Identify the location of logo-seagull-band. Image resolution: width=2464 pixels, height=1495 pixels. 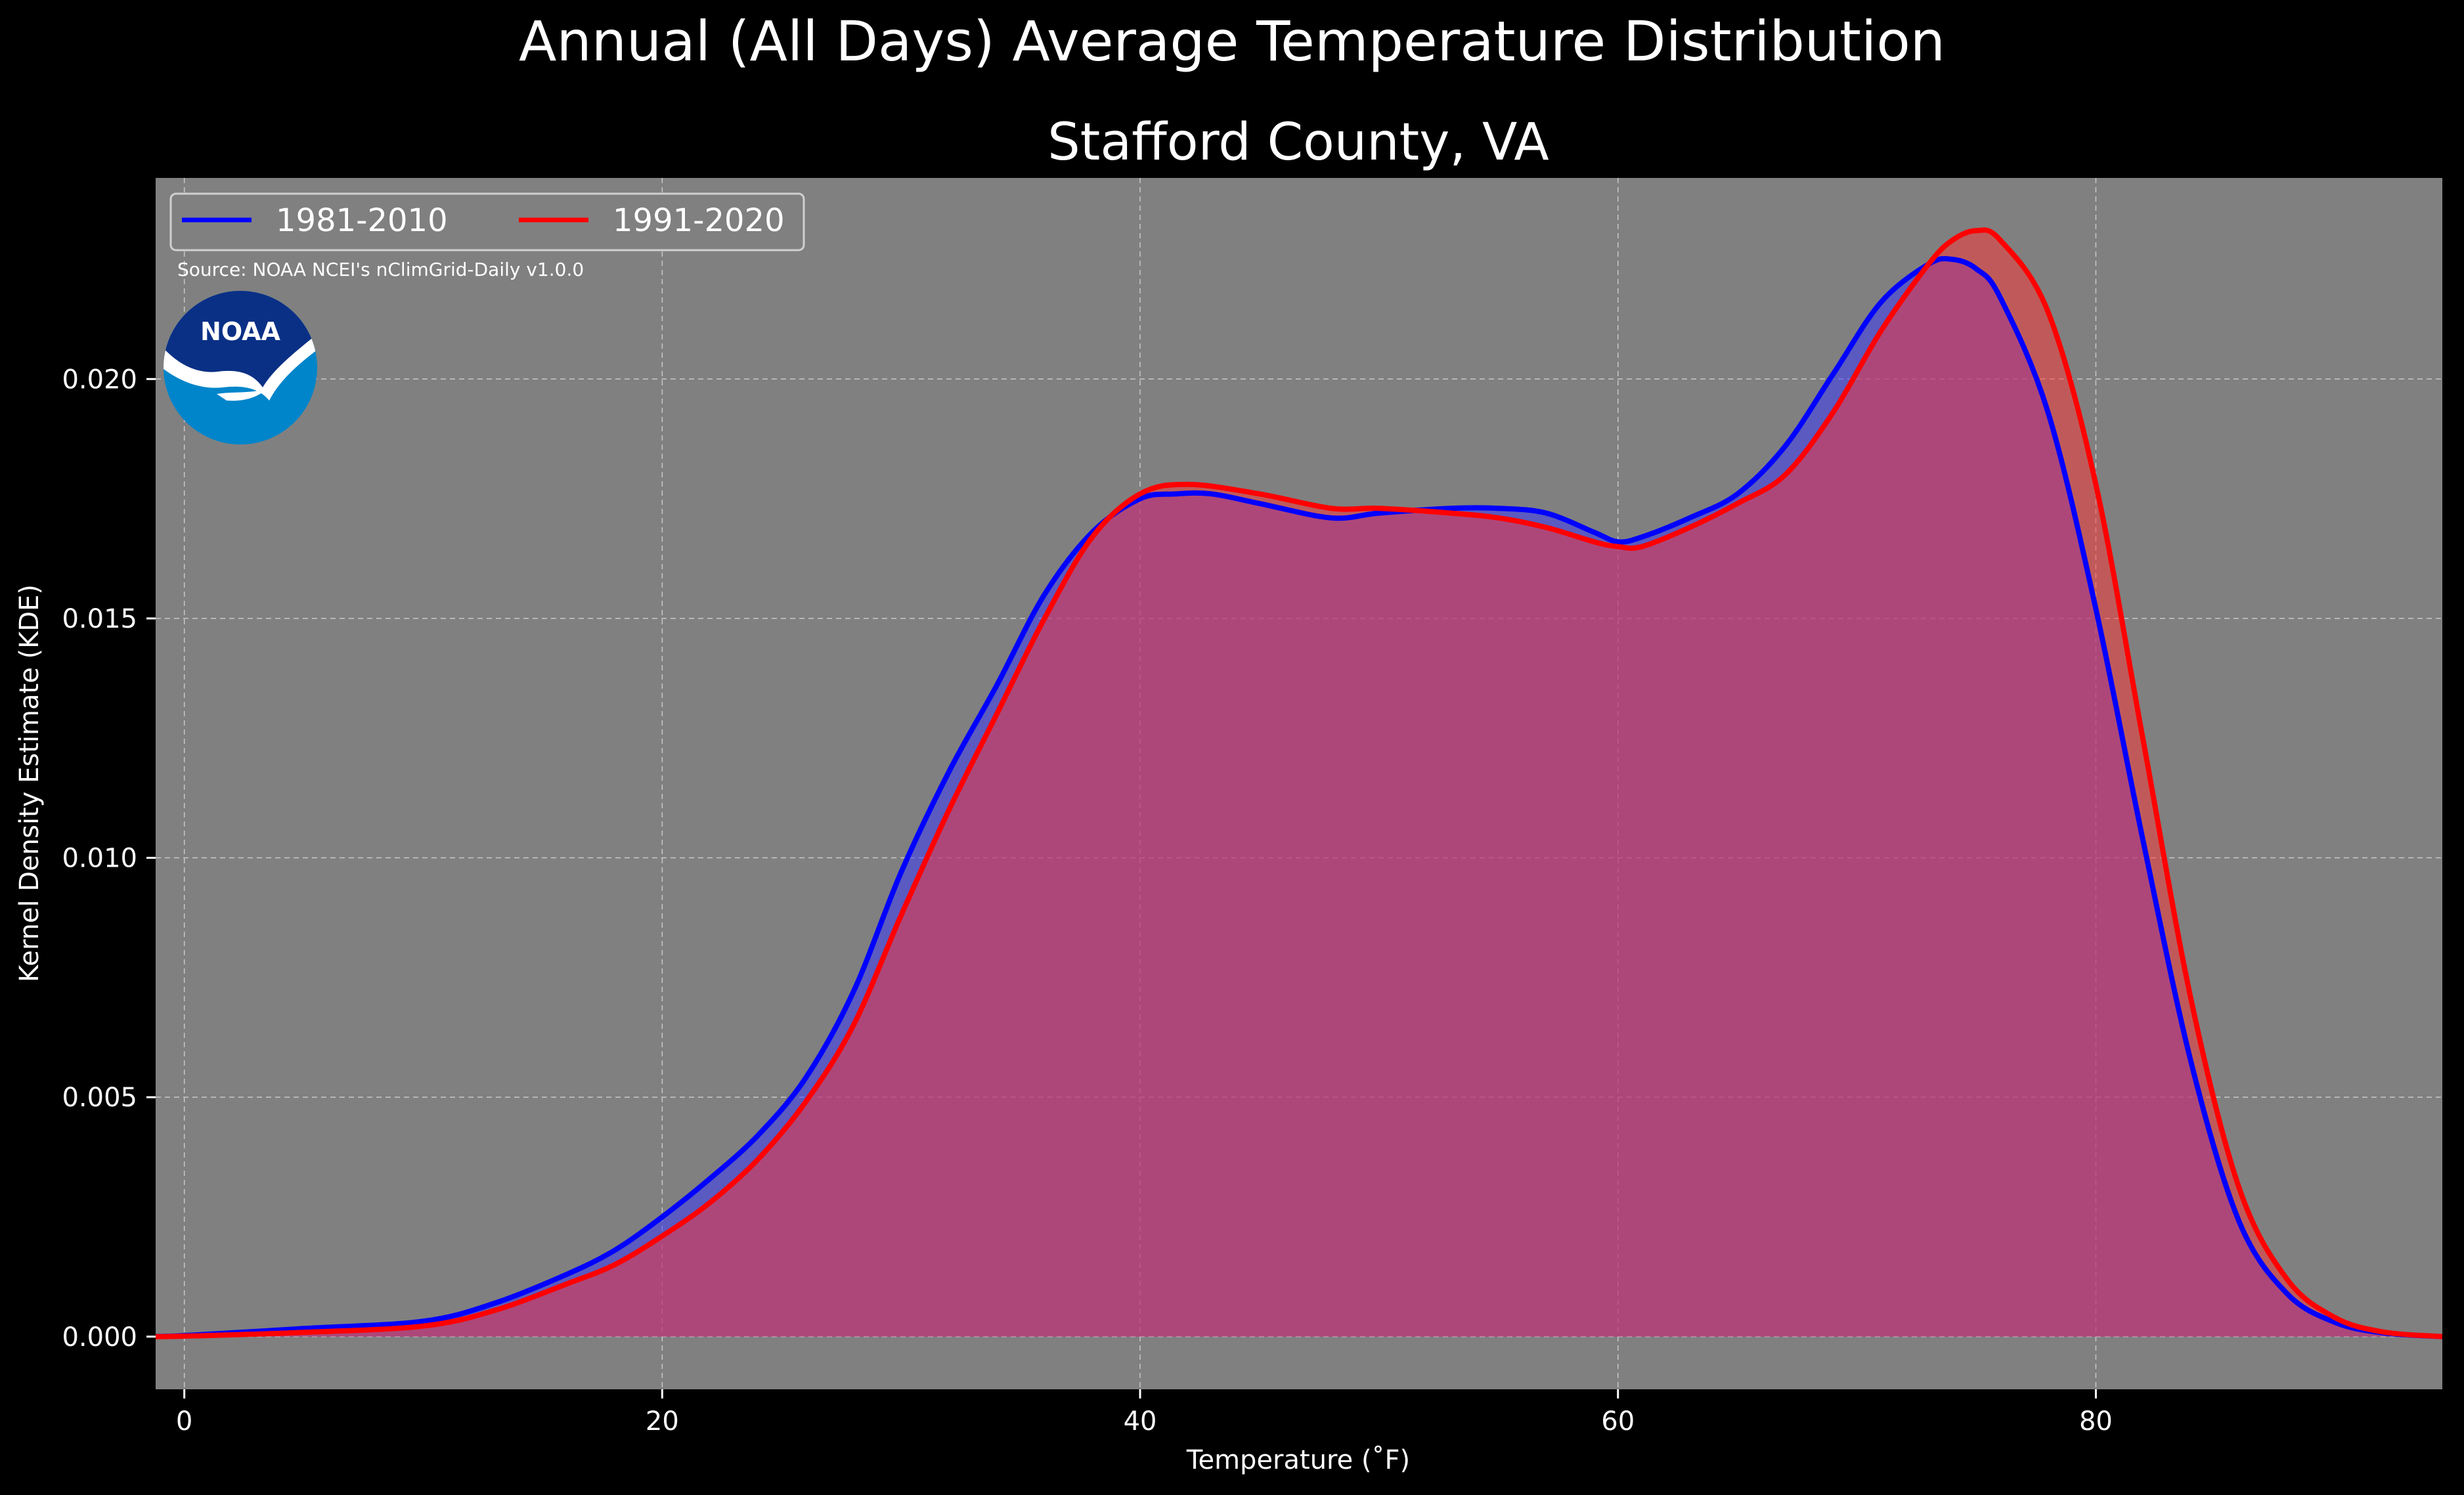
(240, 363).